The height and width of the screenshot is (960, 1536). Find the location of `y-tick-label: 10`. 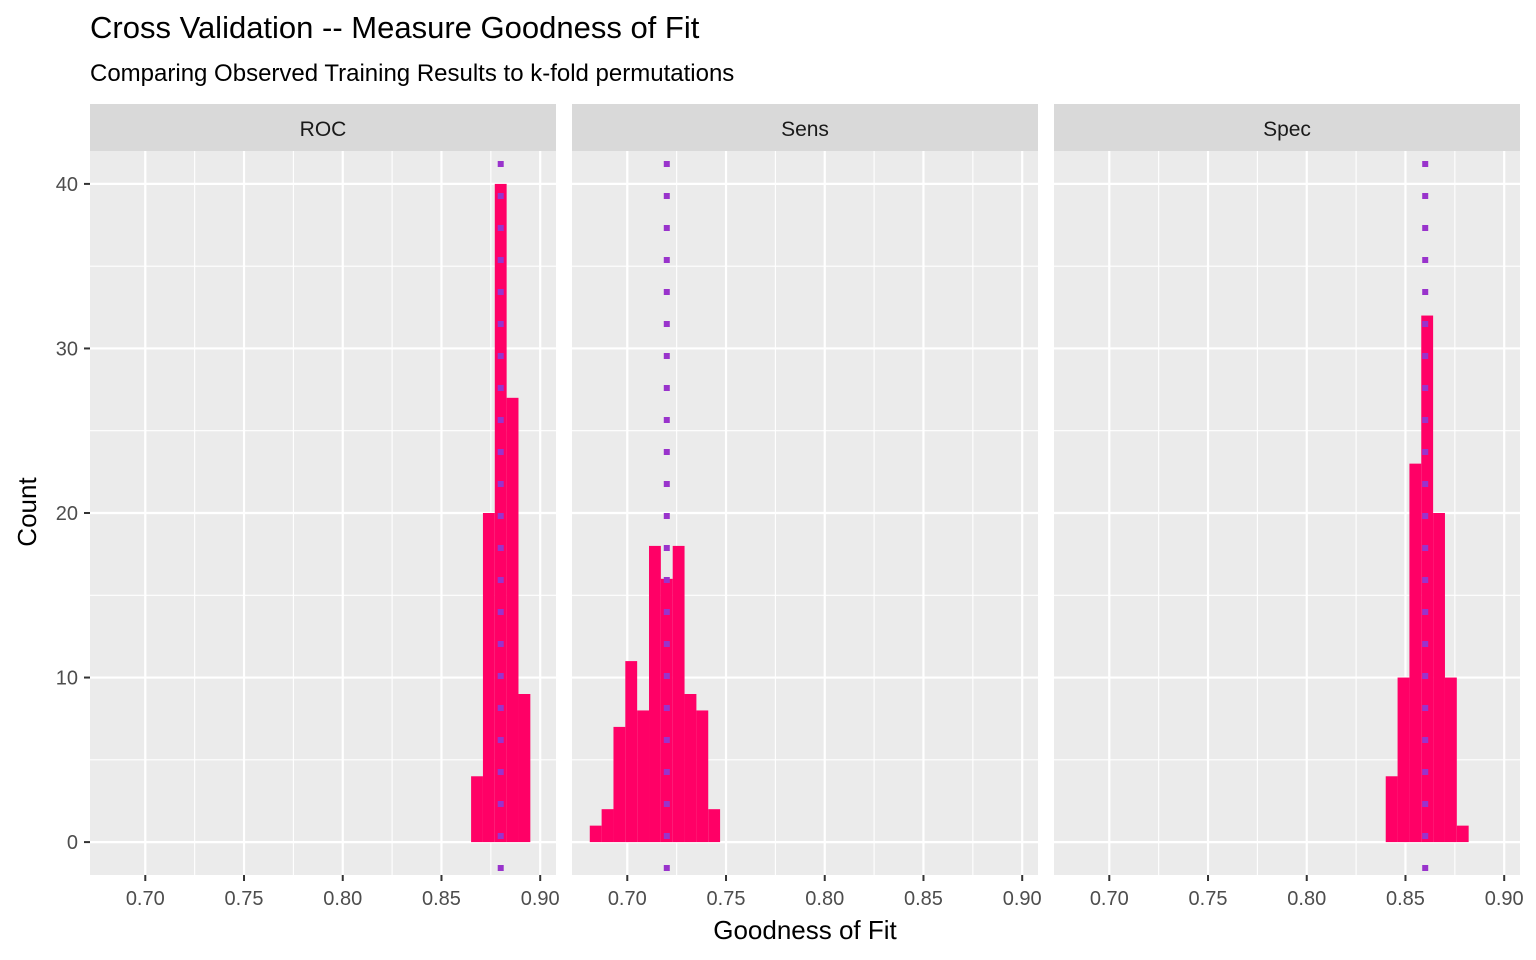

y-tick-label: 10 is located at coordinates (67, 679).